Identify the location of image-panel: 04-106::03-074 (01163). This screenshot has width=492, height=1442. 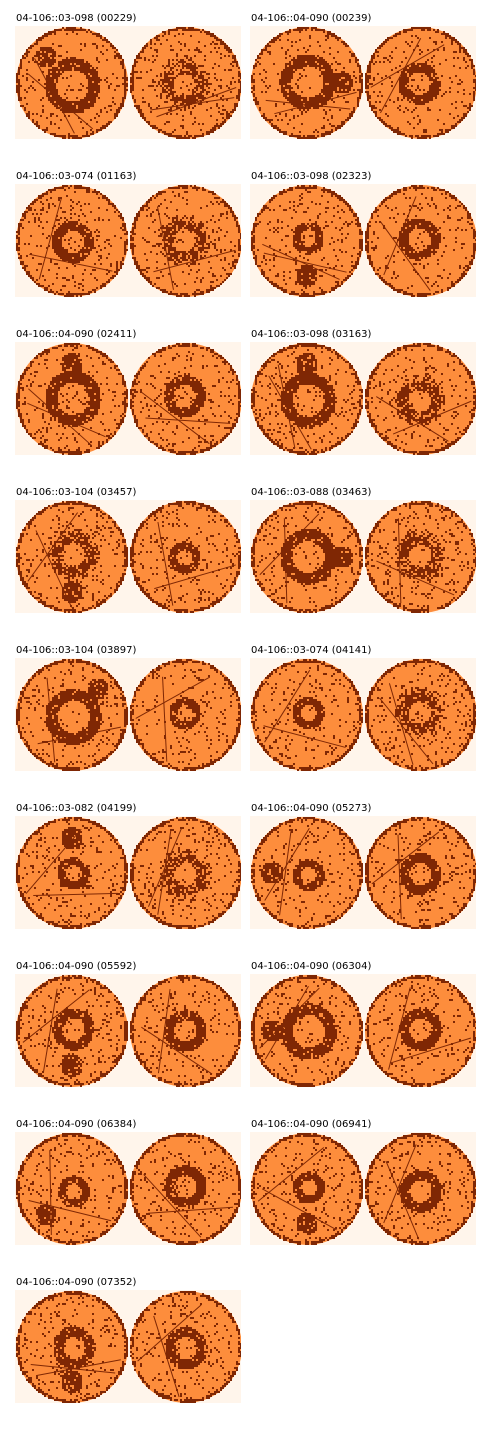
(129, 234).